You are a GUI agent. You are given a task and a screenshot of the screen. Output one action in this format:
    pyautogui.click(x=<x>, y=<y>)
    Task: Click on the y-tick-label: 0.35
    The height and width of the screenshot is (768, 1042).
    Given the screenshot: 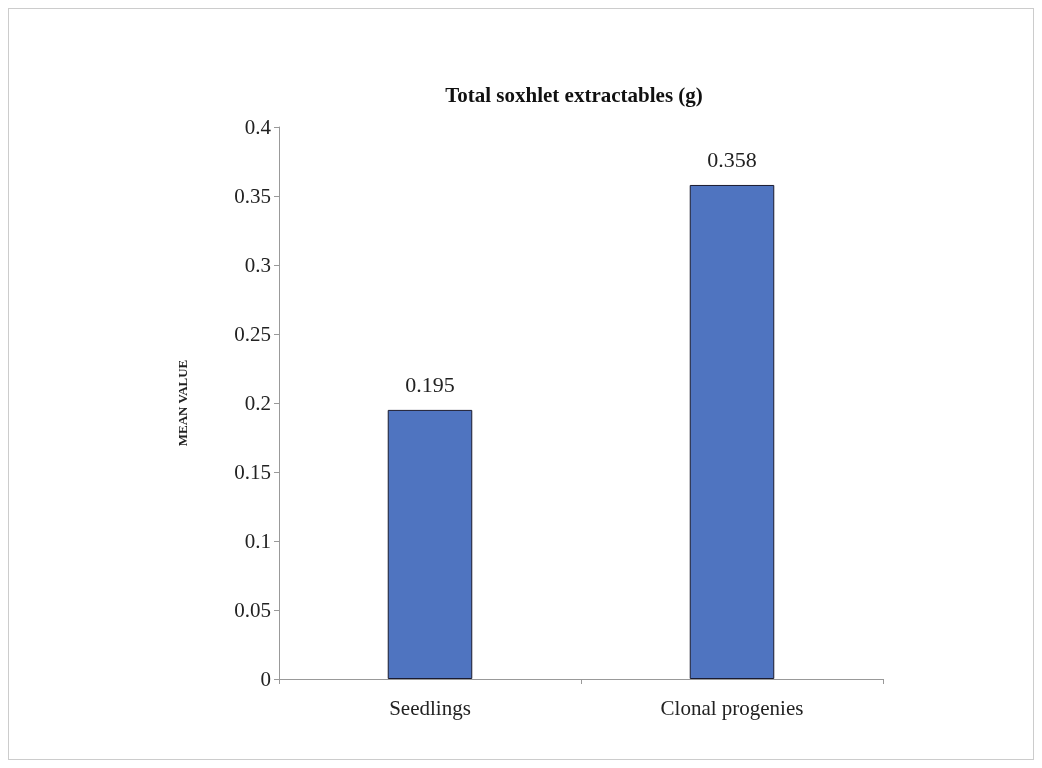 What is the action you would take?
    pyautogui.click(x=252, y=196)
    